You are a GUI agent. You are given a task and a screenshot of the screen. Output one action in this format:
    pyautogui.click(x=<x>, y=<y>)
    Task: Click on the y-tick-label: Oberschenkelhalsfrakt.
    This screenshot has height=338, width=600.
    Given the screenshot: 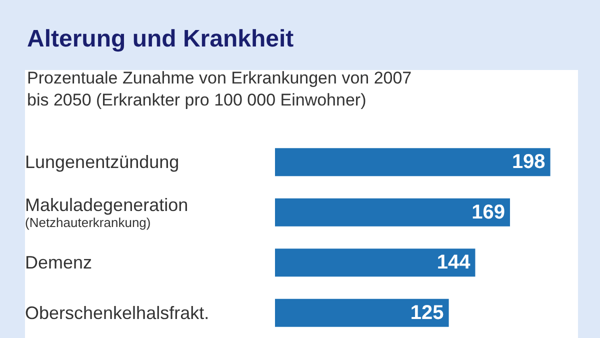 What is the action you would take?
    pyautogui.click(x=117, y=312)
    